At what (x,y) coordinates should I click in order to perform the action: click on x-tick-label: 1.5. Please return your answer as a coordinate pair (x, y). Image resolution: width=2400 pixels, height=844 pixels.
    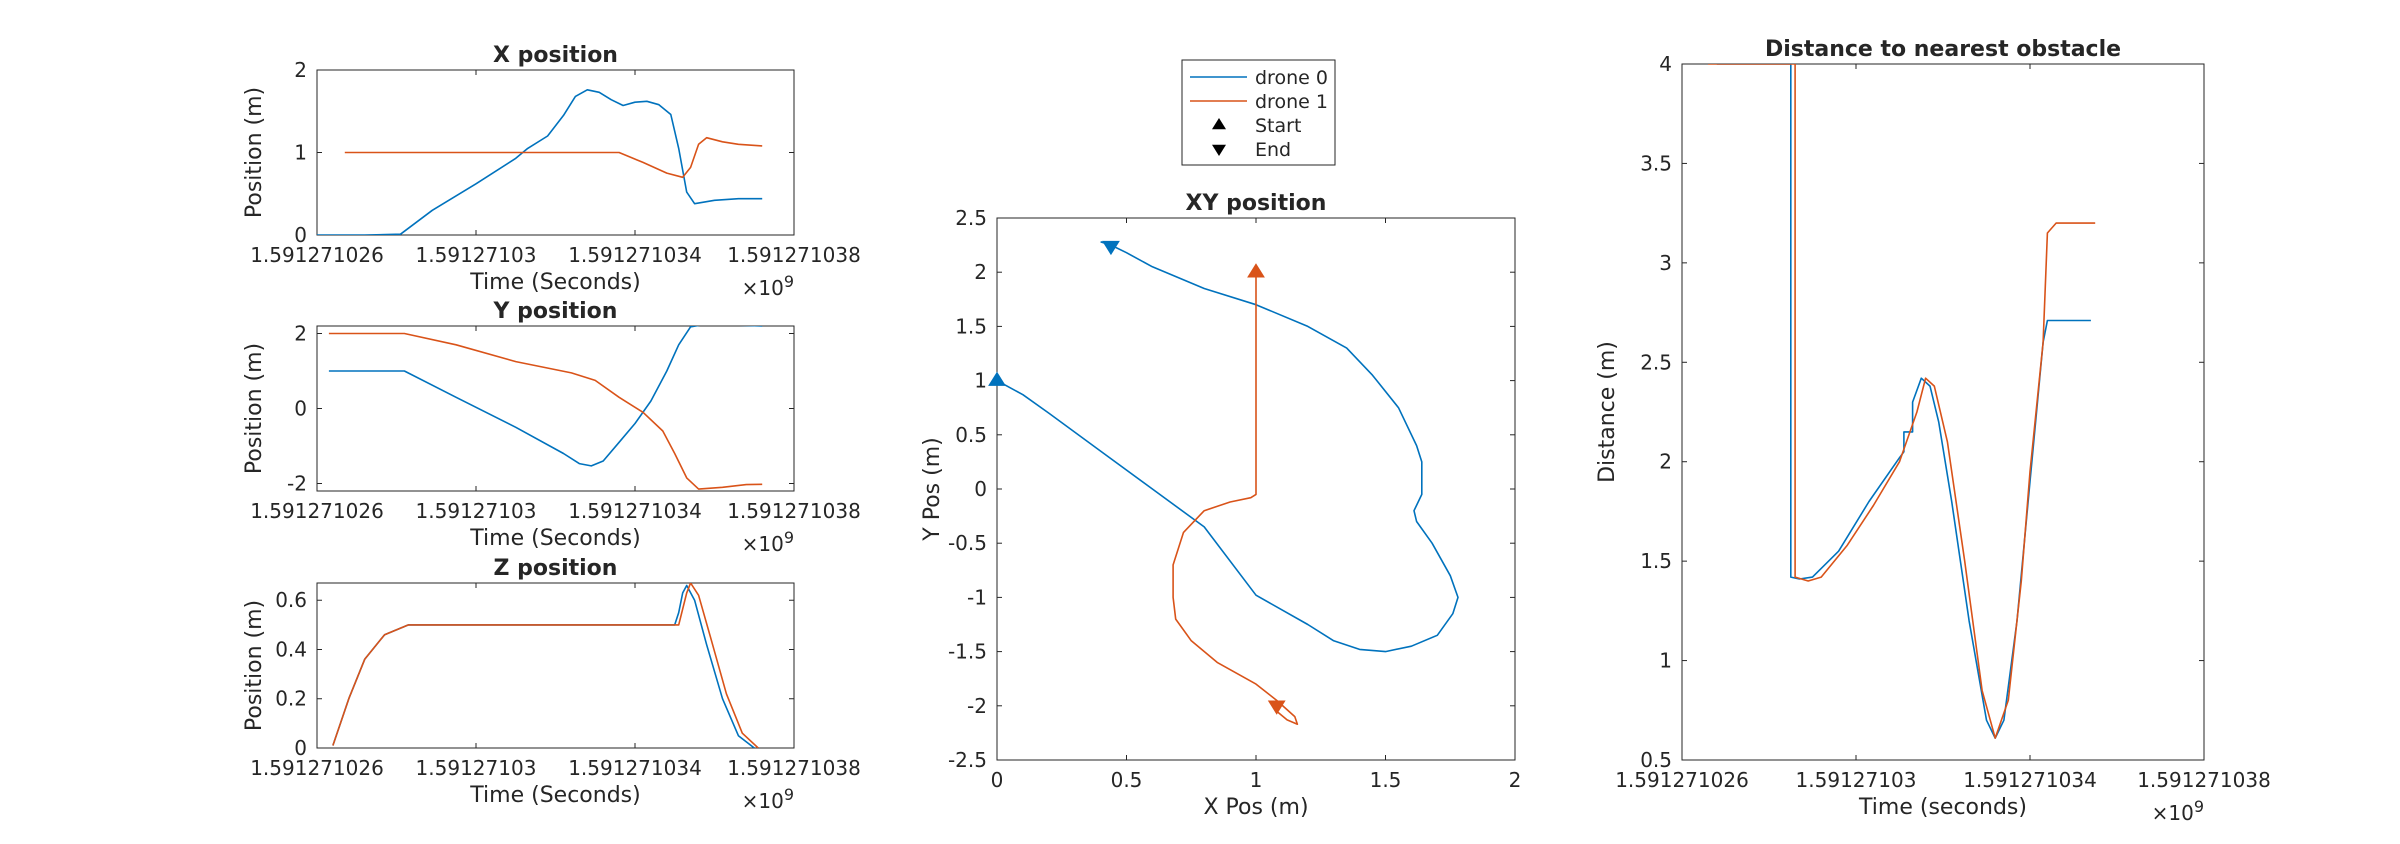
    Looking at the image, I should click on (1386, 780).